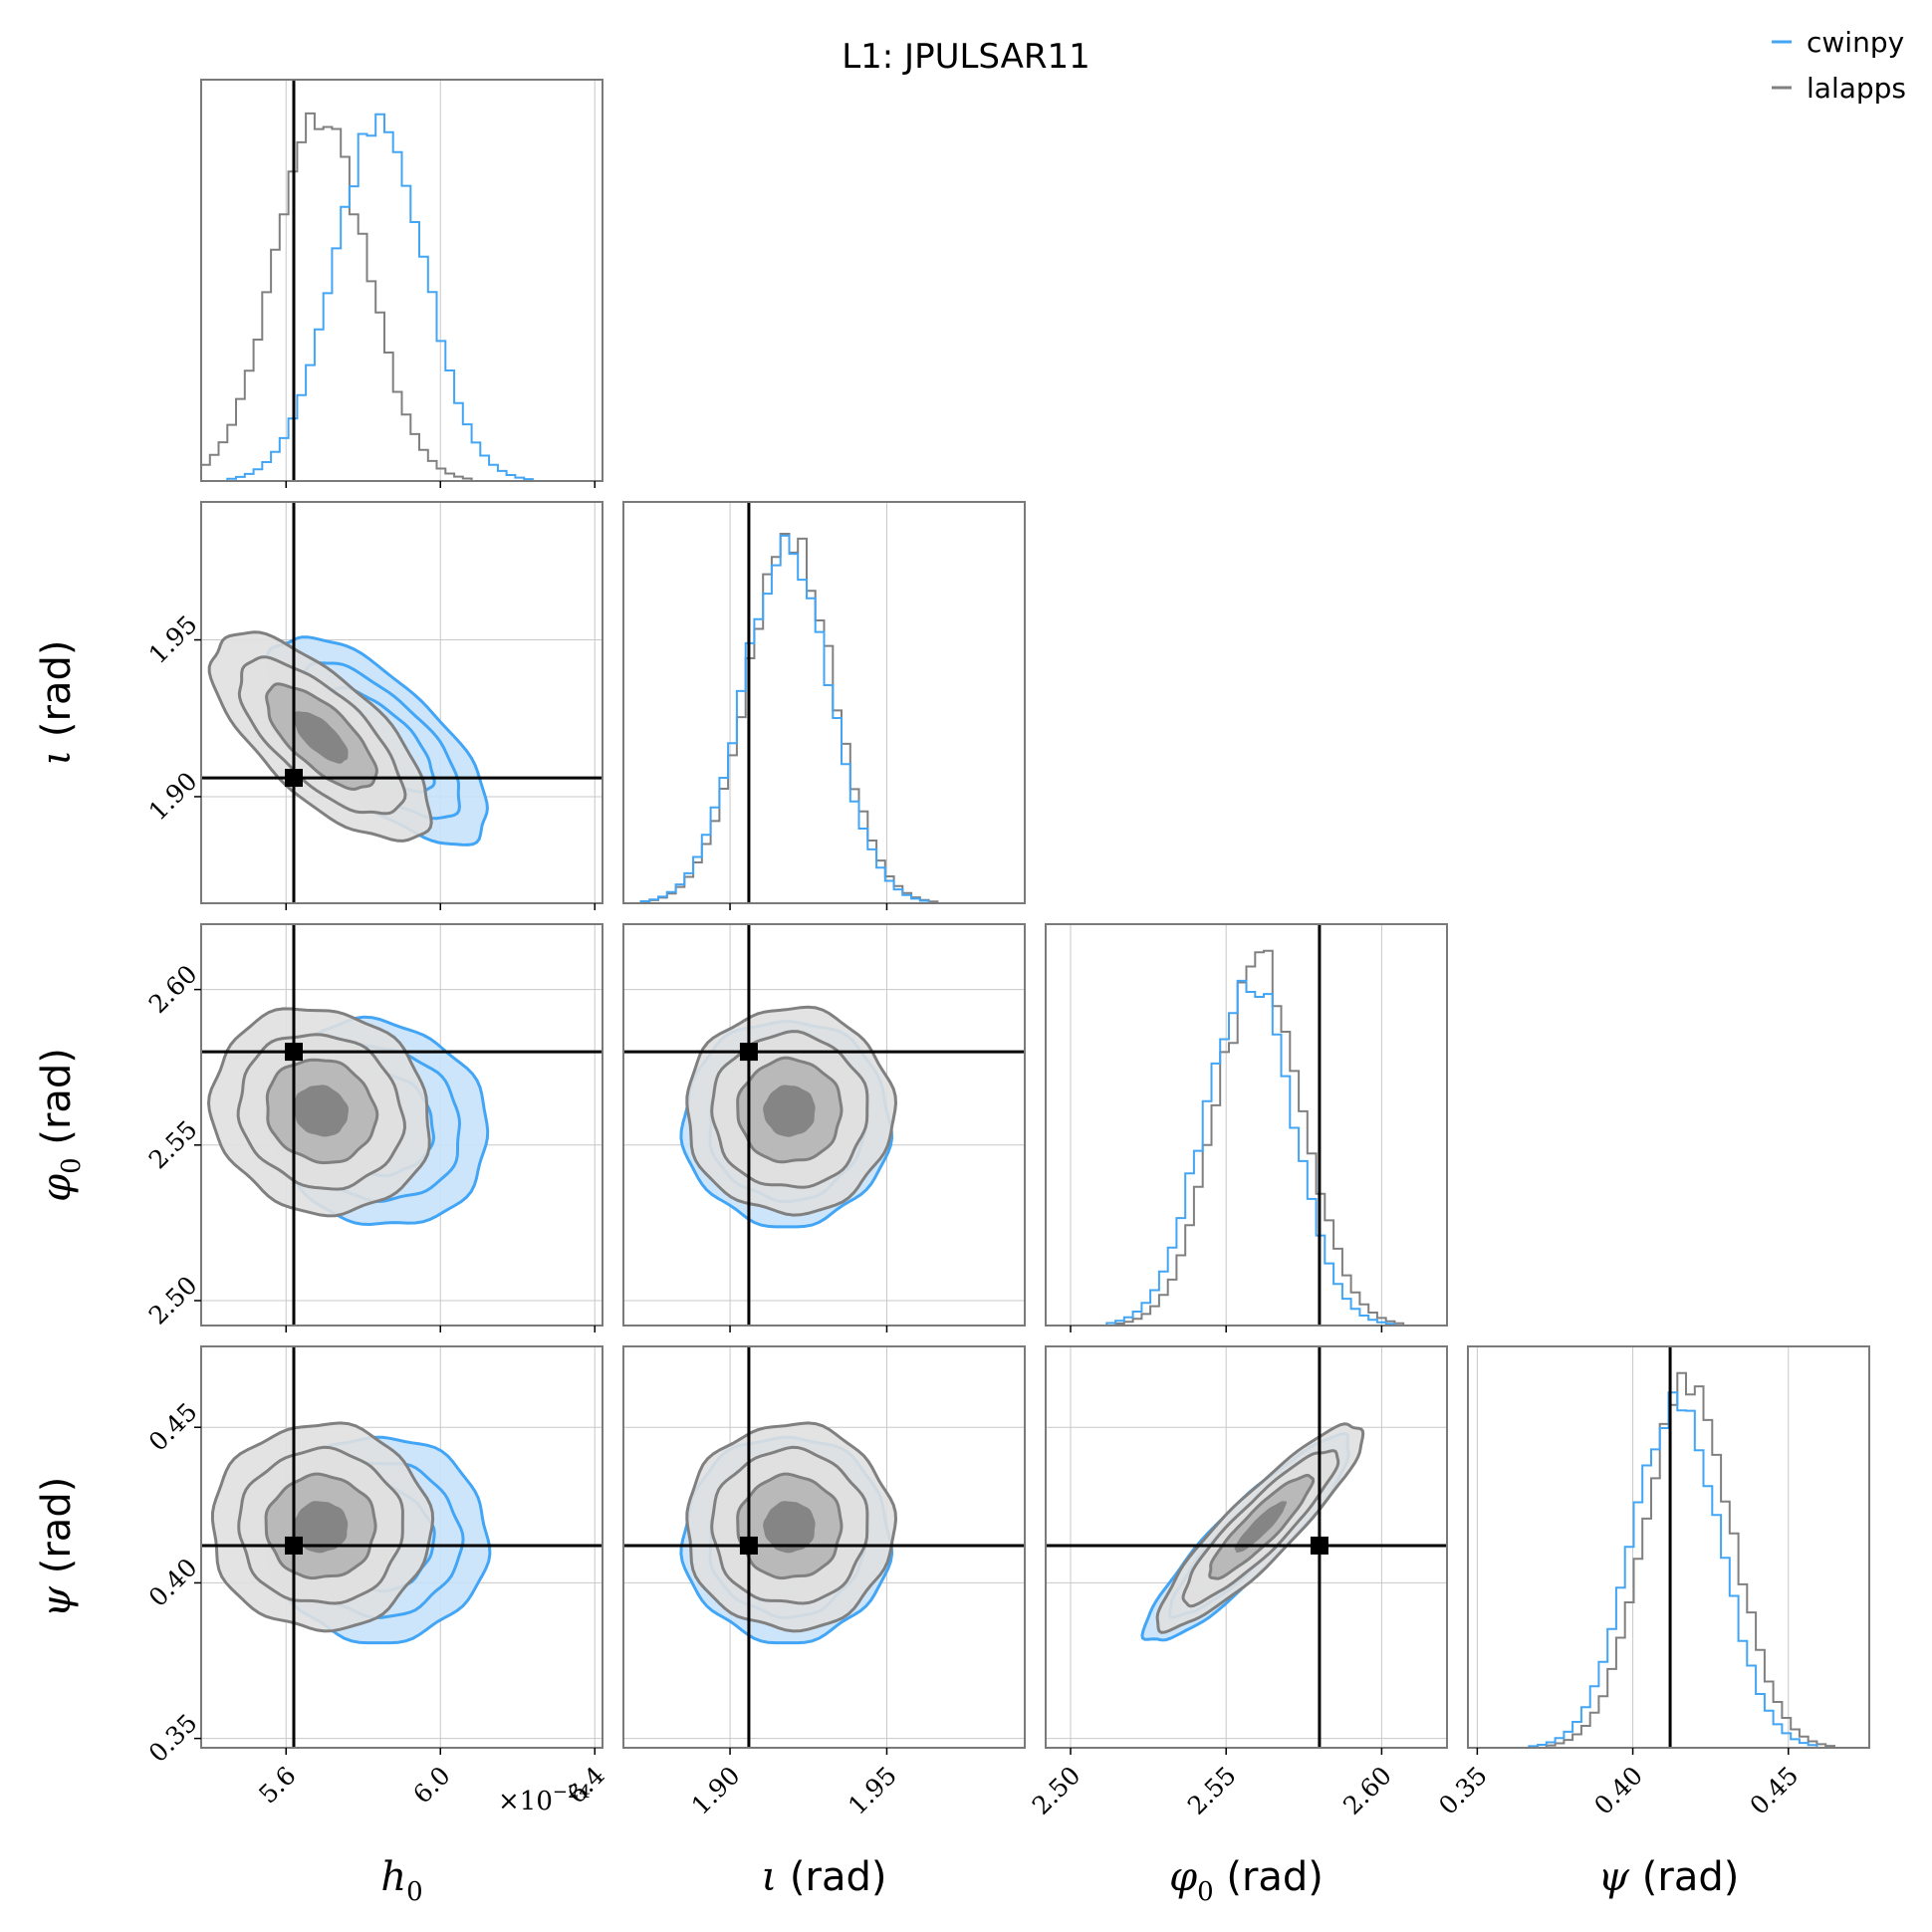 The image size is (1932, 1932). I want to click on y-tick-label: 0.45, so click(173, 1427).